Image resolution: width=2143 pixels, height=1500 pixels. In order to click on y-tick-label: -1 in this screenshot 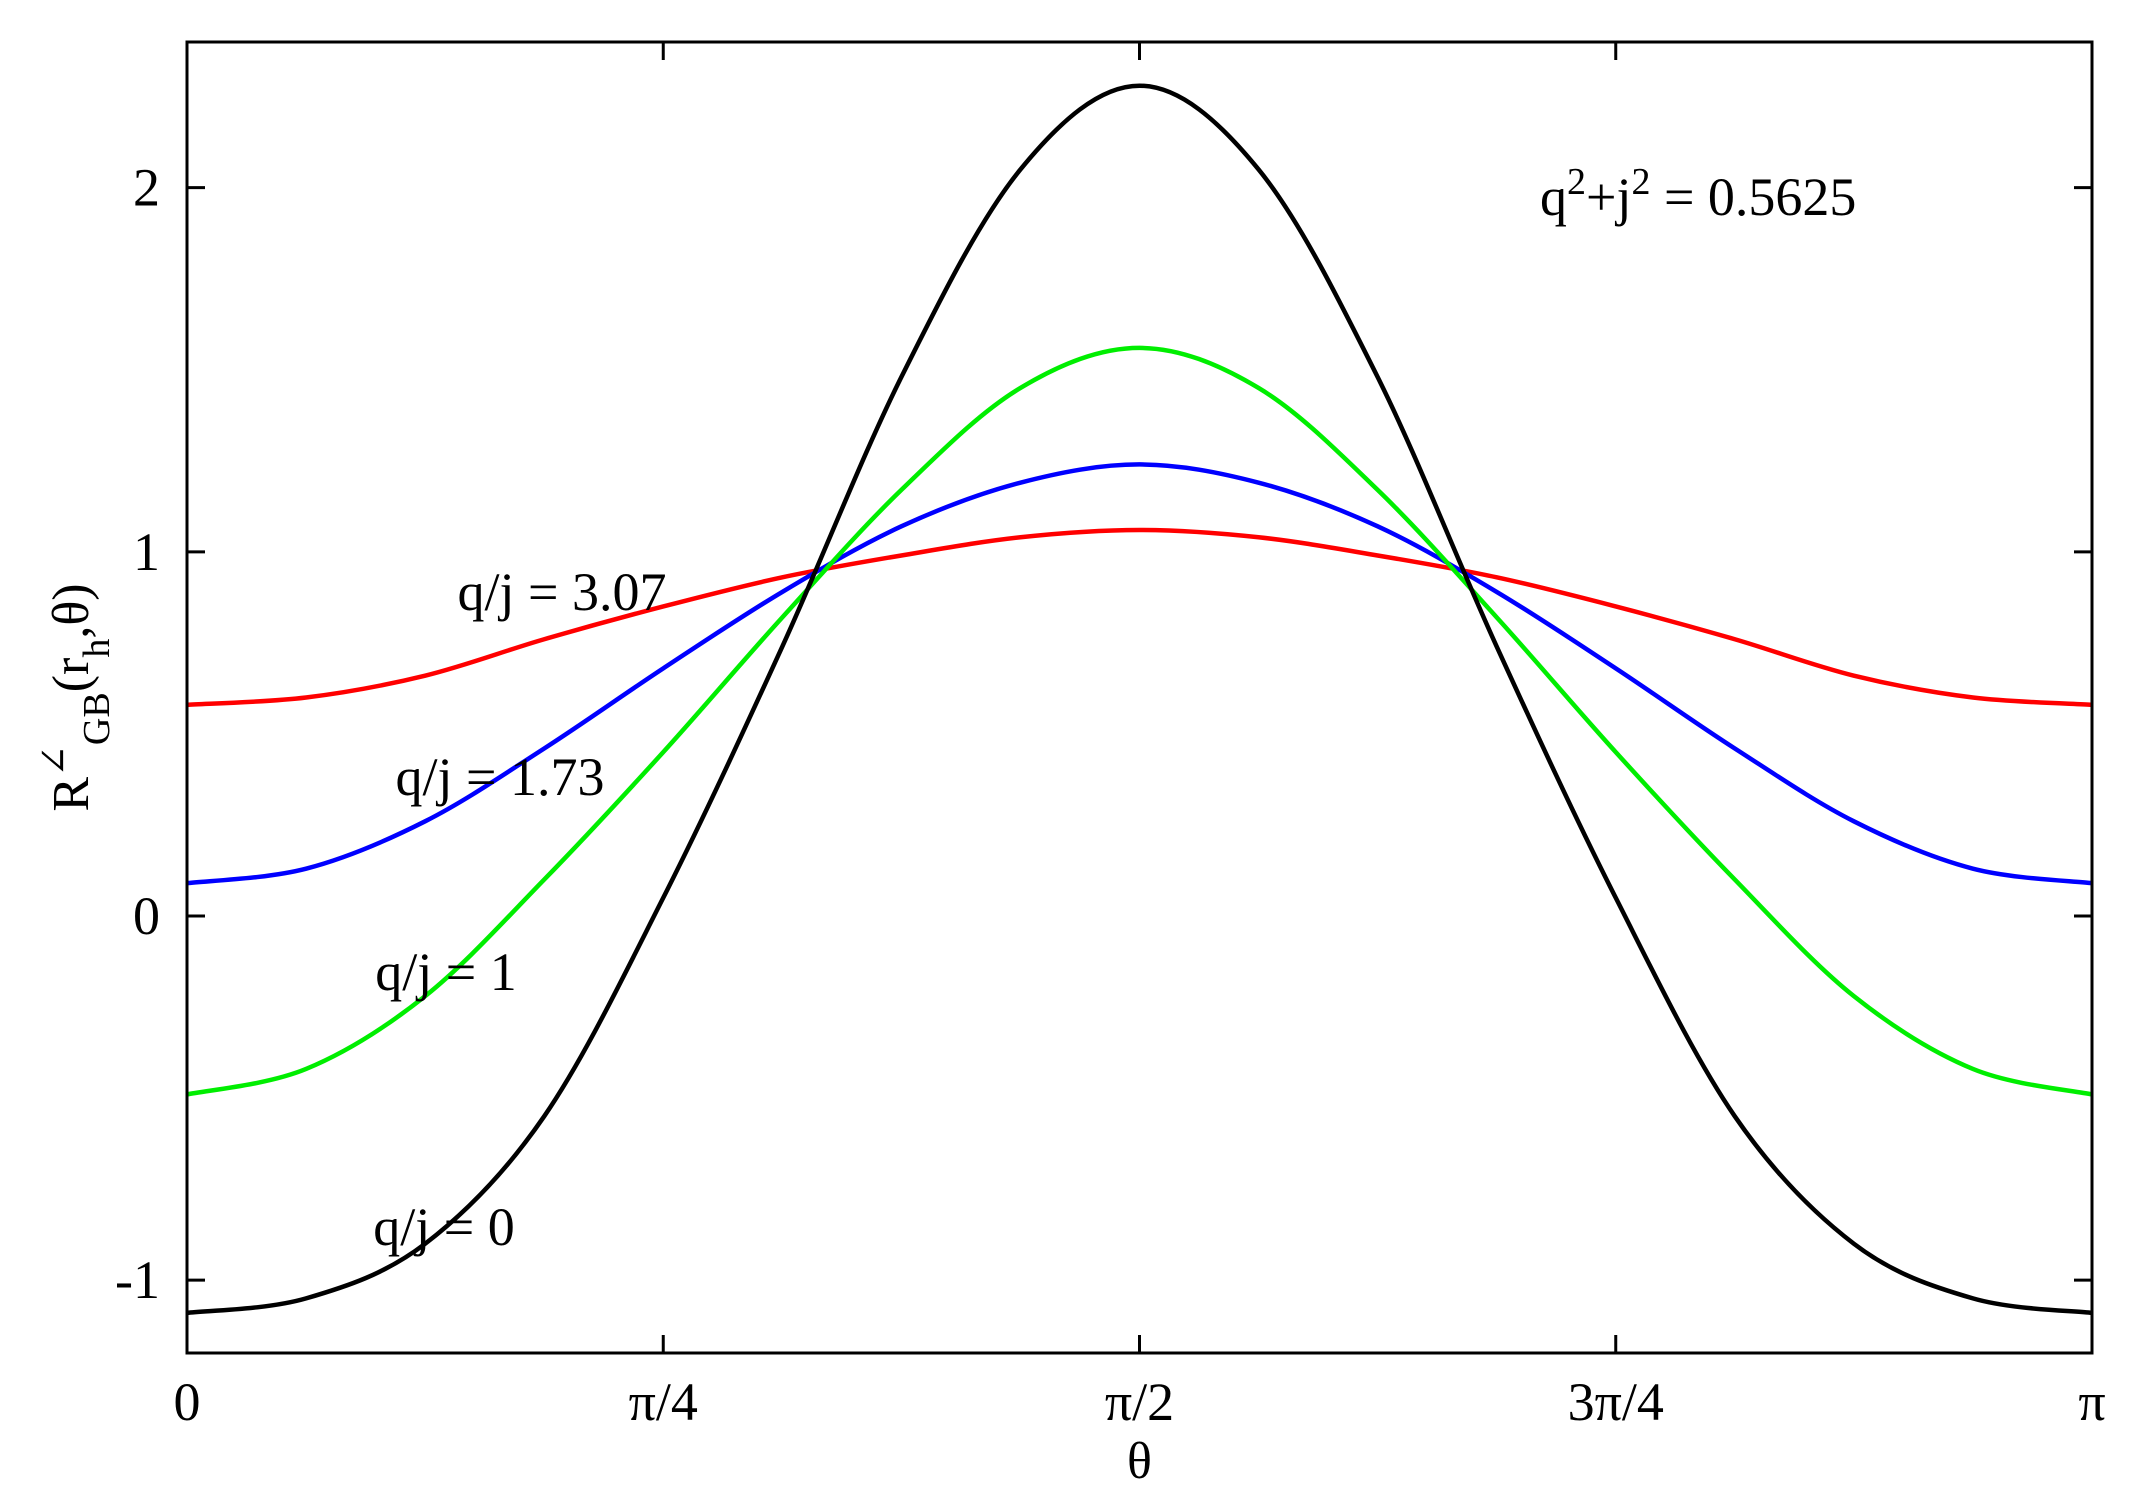, I will do `click(137, 1280)`.